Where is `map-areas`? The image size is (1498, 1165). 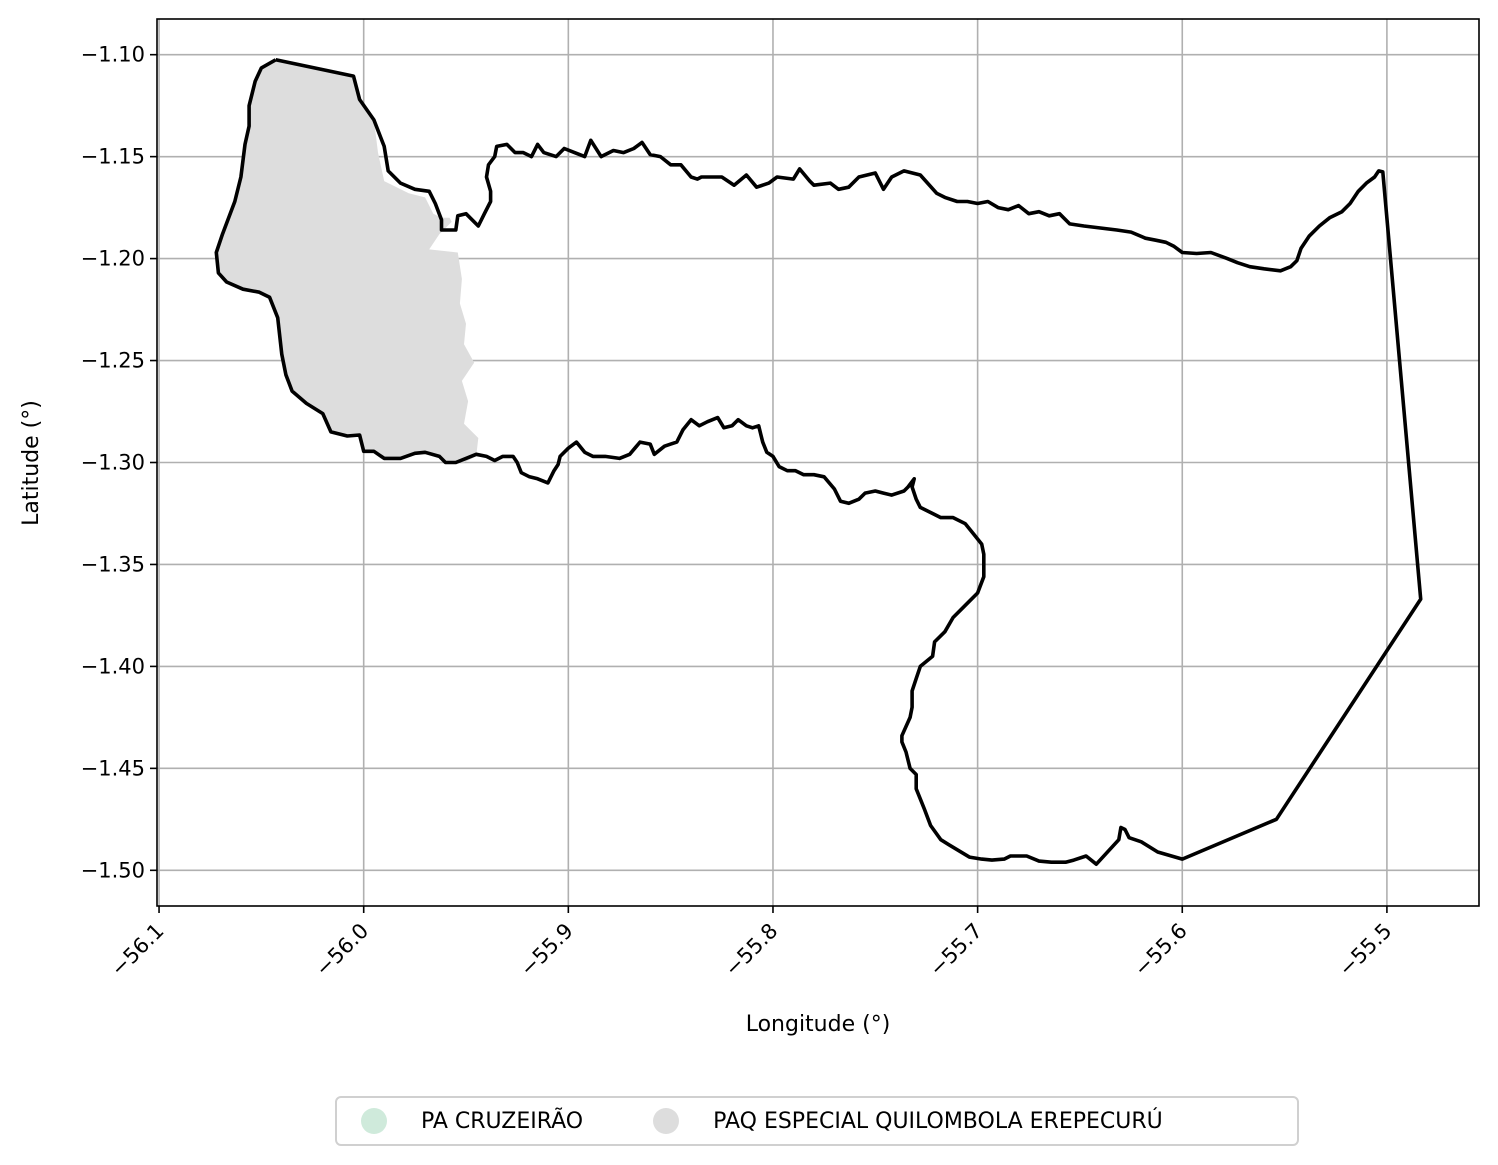 map-areas is located at coordinates (347, 261).